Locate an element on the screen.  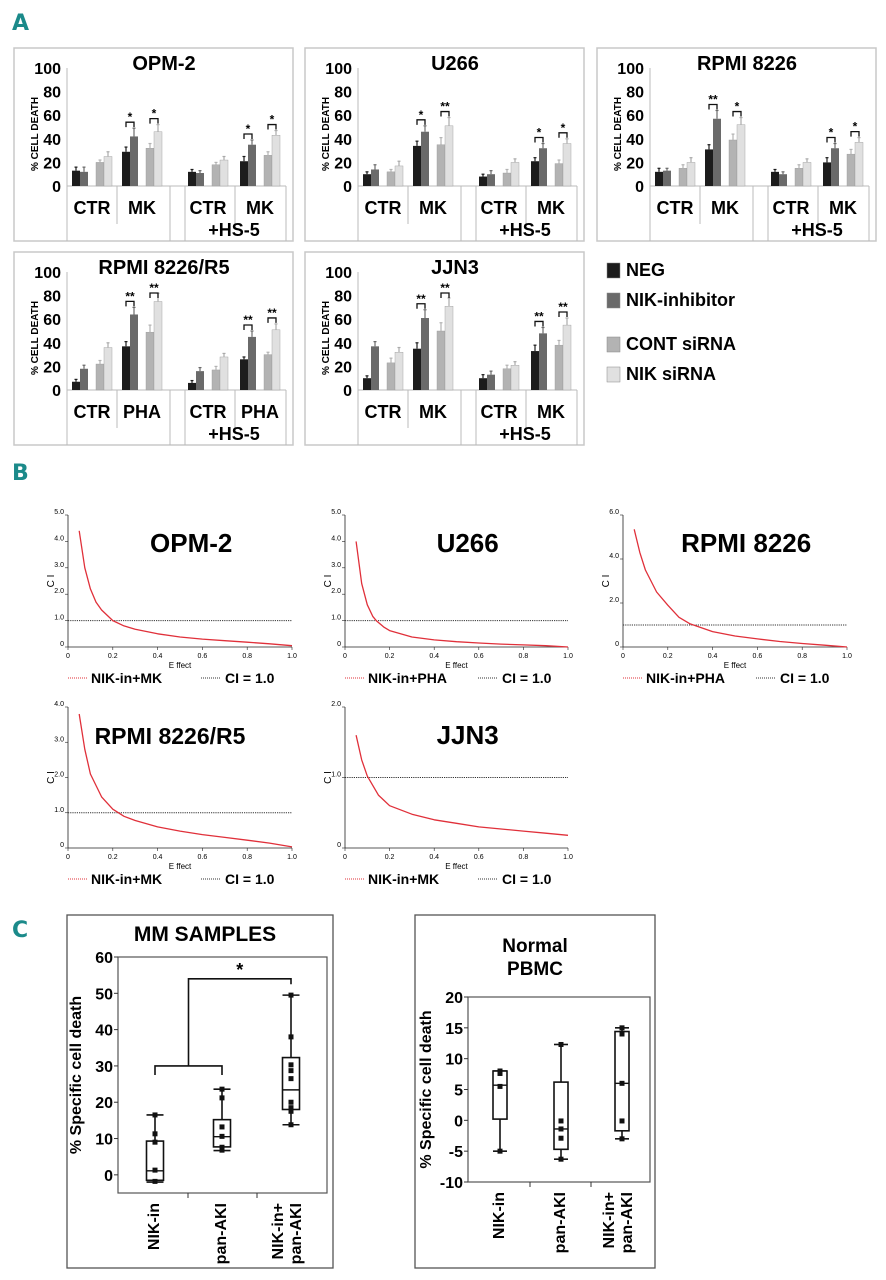
y-tick-label: 6.0 is located at coordinates (614, 512).